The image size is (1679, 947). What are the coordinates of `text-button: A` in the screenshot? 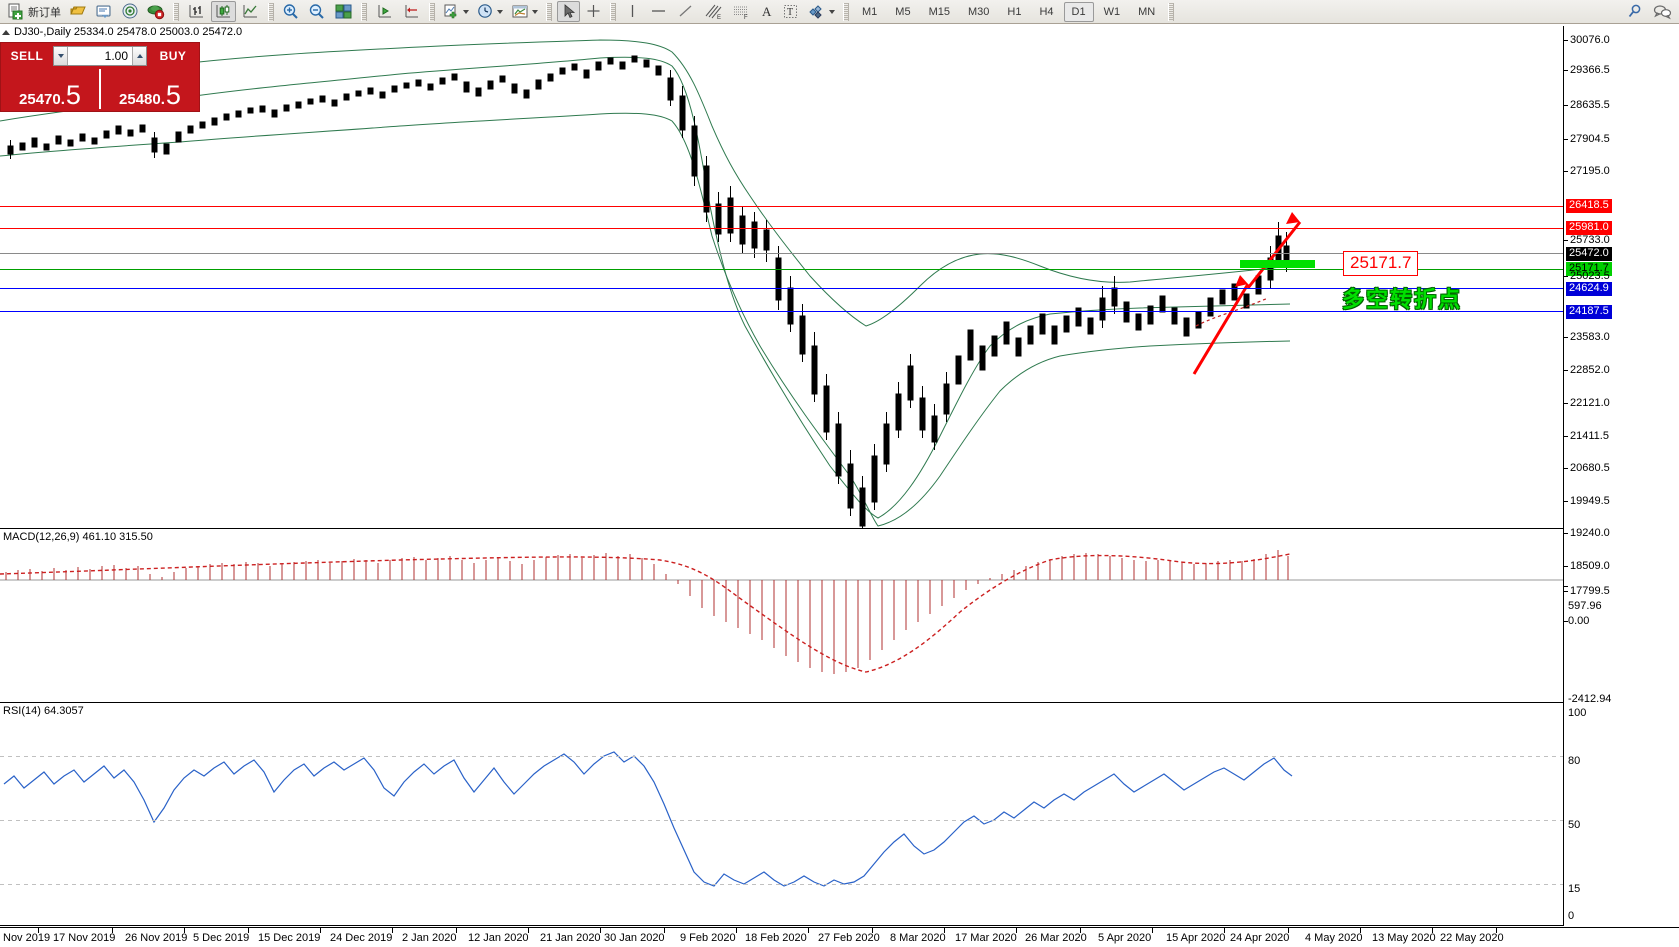 It's located at (766, 11).